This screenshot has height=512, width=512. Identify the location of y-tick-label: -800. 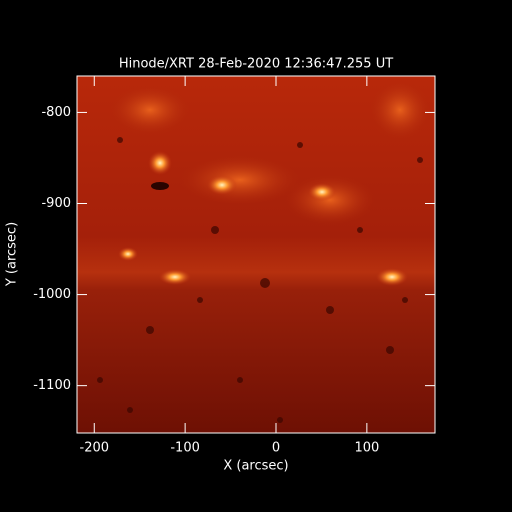
(56, 112).